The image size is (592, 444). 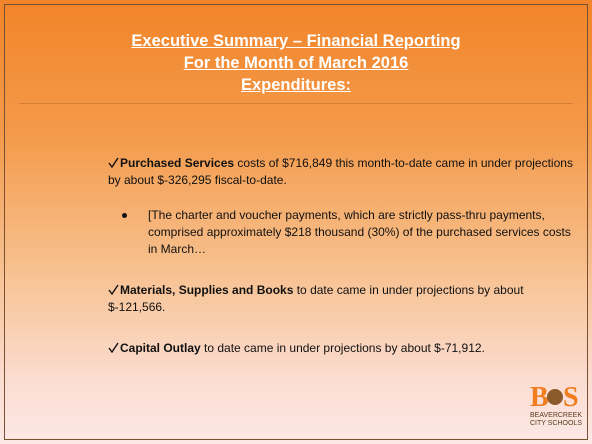 I want to click on item-bold: Materials, Supplies and Books, so click(x=207, y=290).